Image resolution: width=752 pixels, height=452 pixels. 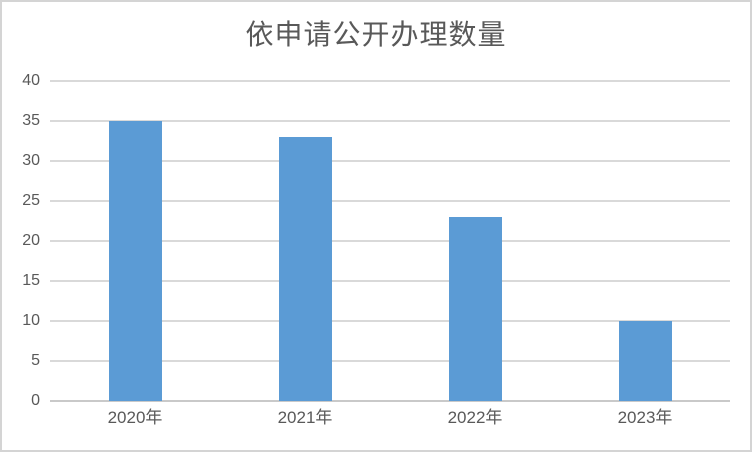 What do you see at coordinates (31, 200) in the screenshot?
I see `y-axis-tick-label: 25` at bounding box center [31, 200].